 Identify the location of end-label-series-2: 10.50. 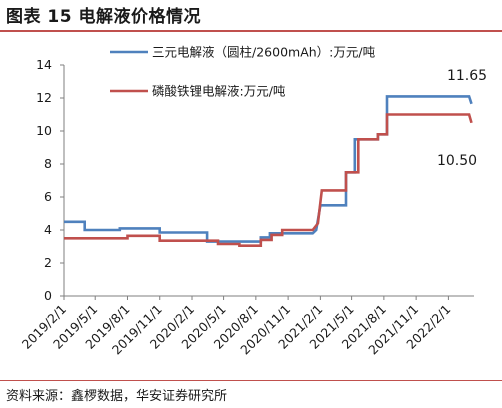
(457, 161).